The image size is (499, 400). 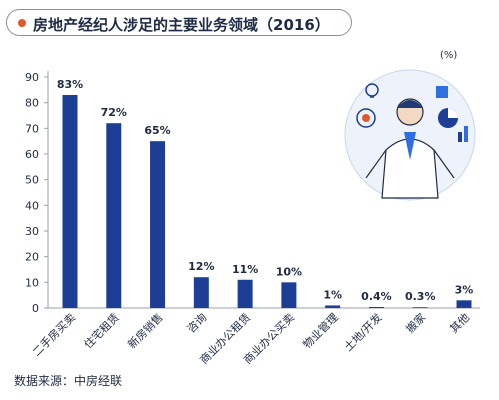 I want to click on y-tick-label: 70, so click(x=32, y=128).